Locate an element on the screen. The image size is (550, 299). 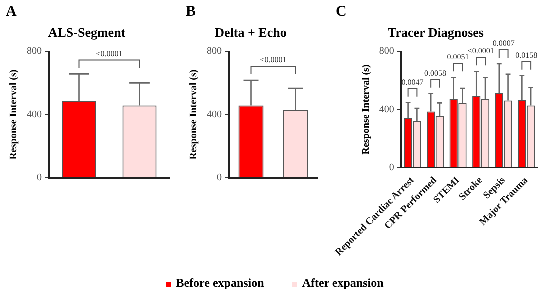
annotation: 0.0047 is located at coordinates (413, 82).